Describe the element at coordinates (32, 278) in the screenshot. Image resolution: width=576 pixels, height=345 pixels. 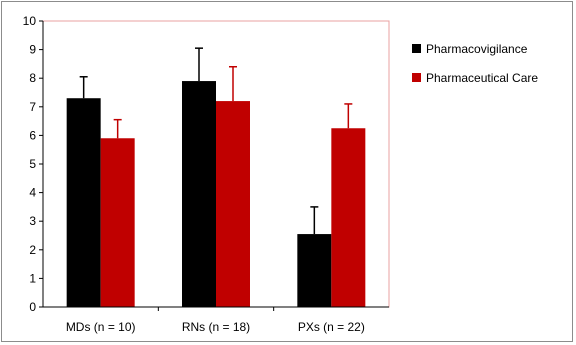
I see `y-tick-label: 1` at that location.